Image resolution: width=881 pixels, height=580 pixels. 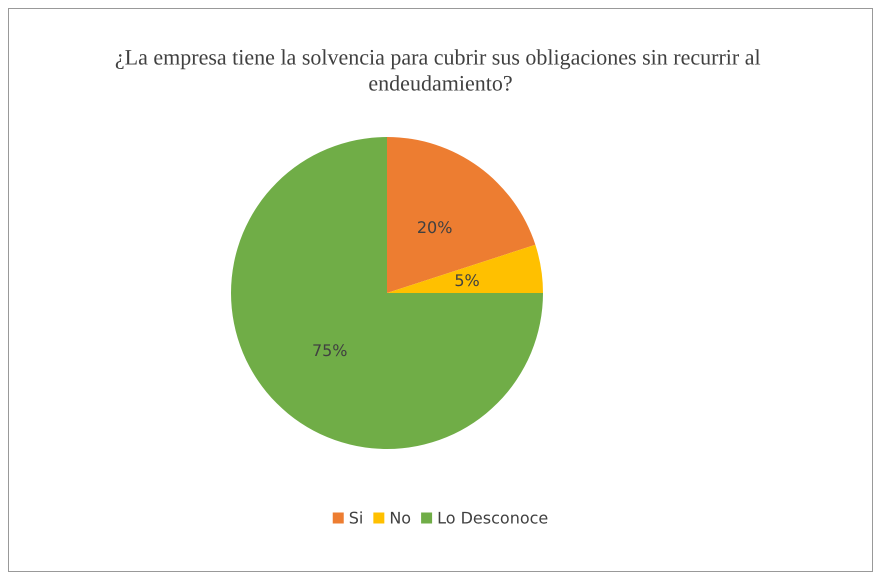 What do you see at coordinates (400, 518) in the screenshot?
I see `legend-label: No` at bounding box center [400, 518].